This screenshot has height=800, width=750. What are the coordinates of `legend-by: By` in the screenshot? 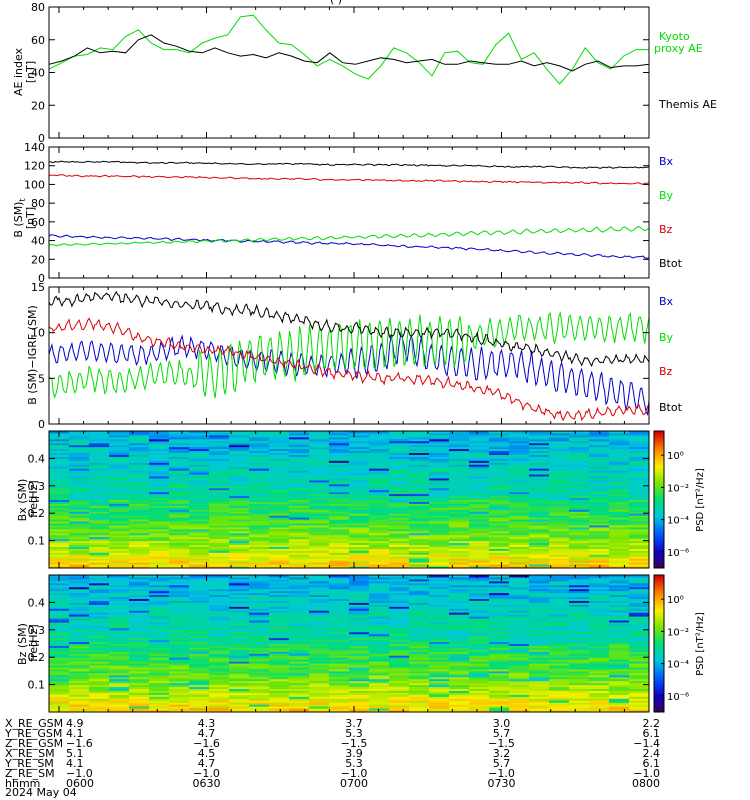 It's located at (666, 195).